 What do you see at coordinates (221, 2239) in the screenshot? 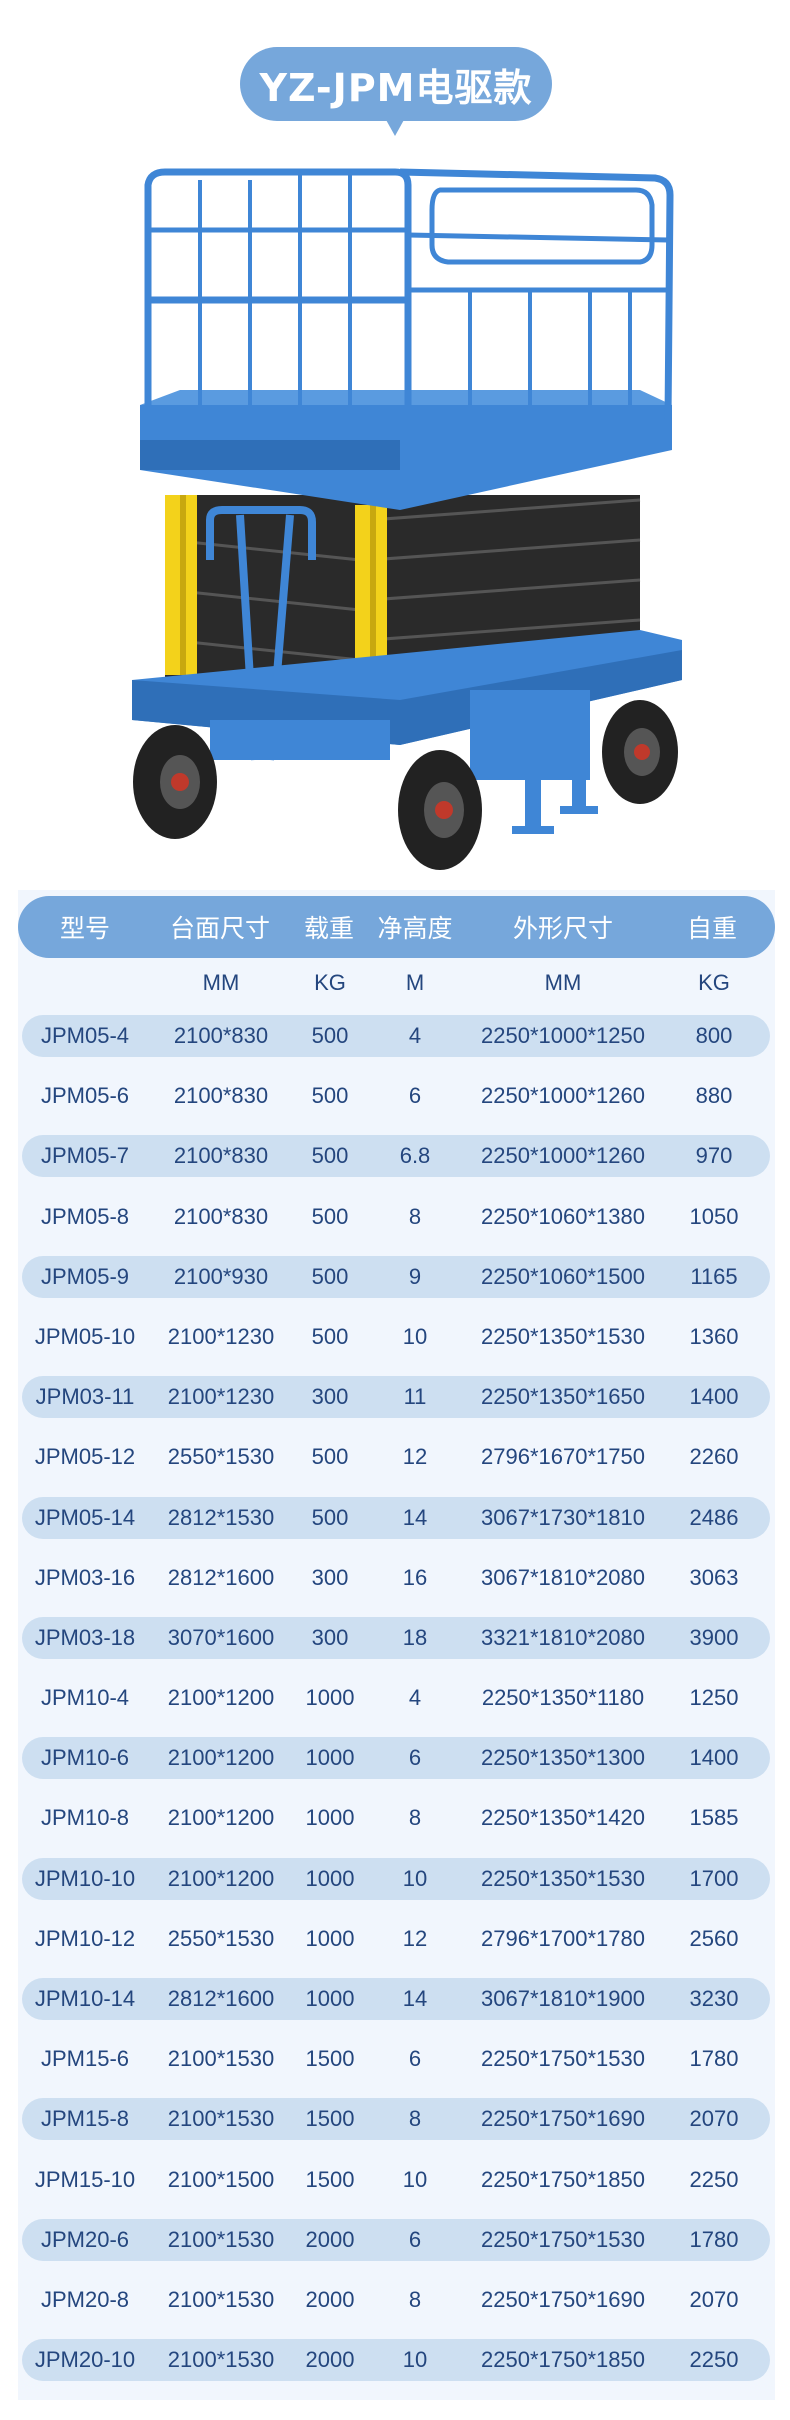
I see `cell-platform-size: 2100*1530` at bounding box center [221, 2239].